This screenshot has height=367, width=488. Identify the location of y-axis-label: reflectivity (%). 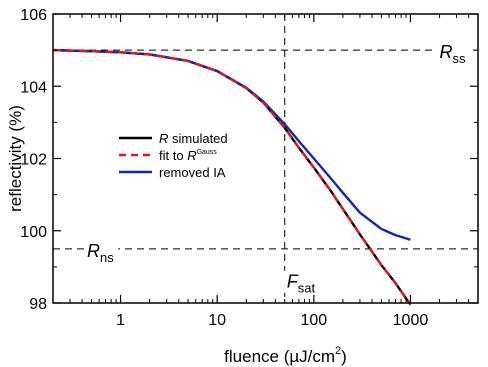
(15, 158).